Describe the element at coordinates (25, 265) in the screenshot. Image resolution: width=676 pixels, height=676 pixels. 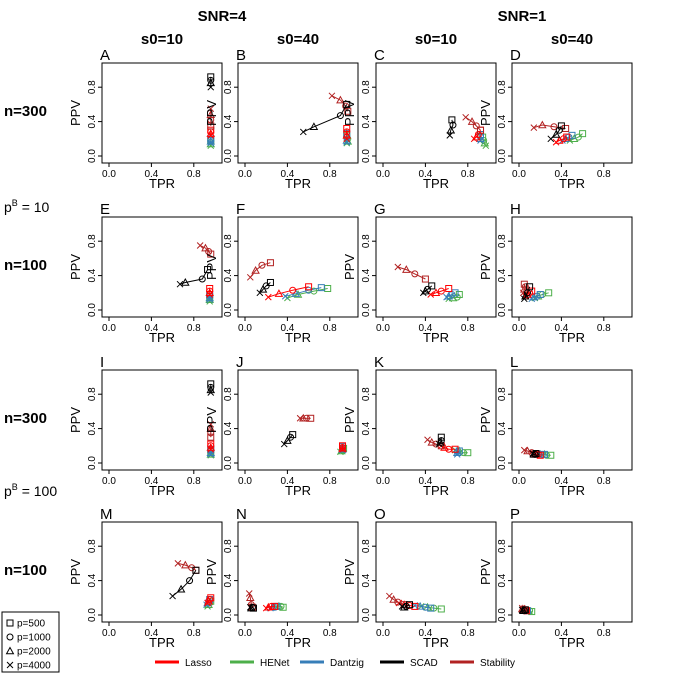
I see `row-label: n=100` at that location.